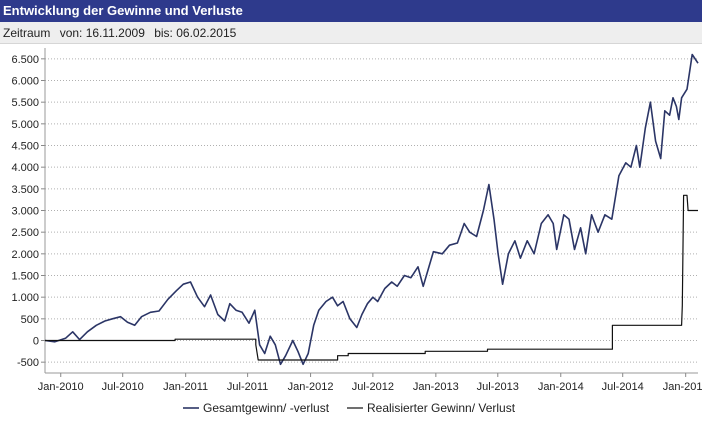 This screenshot has height=435, width=702. What do you see at coordinates (25, 190) in the screenshot?
I see `y-tick-label: 3.500` at bounding box center [25, 190].